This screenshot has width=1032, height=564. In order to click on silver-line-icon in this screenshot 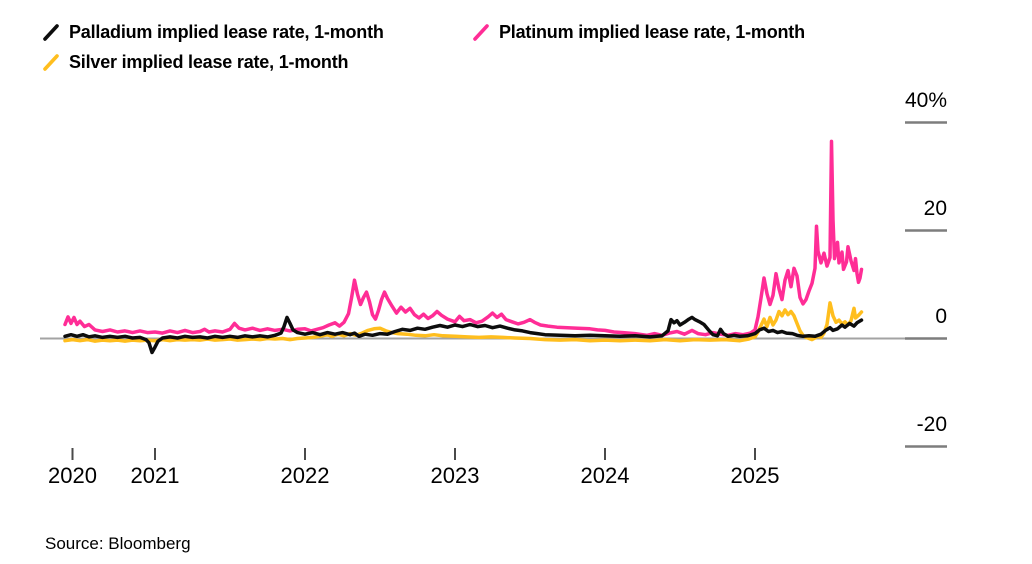, I will do `click(51, 62)`.